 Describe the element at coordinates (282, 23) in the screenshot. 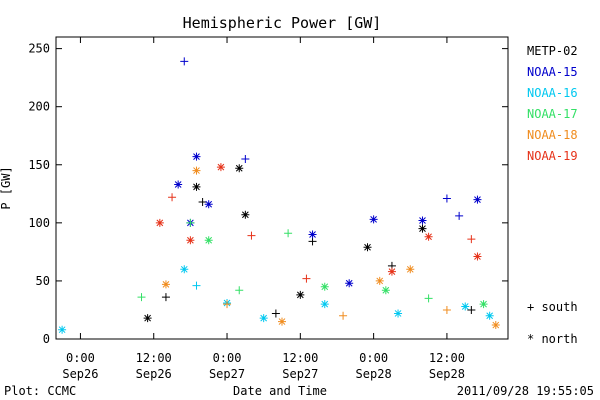

I see `chart-title: Hemispheric Power [GW]` at that location.